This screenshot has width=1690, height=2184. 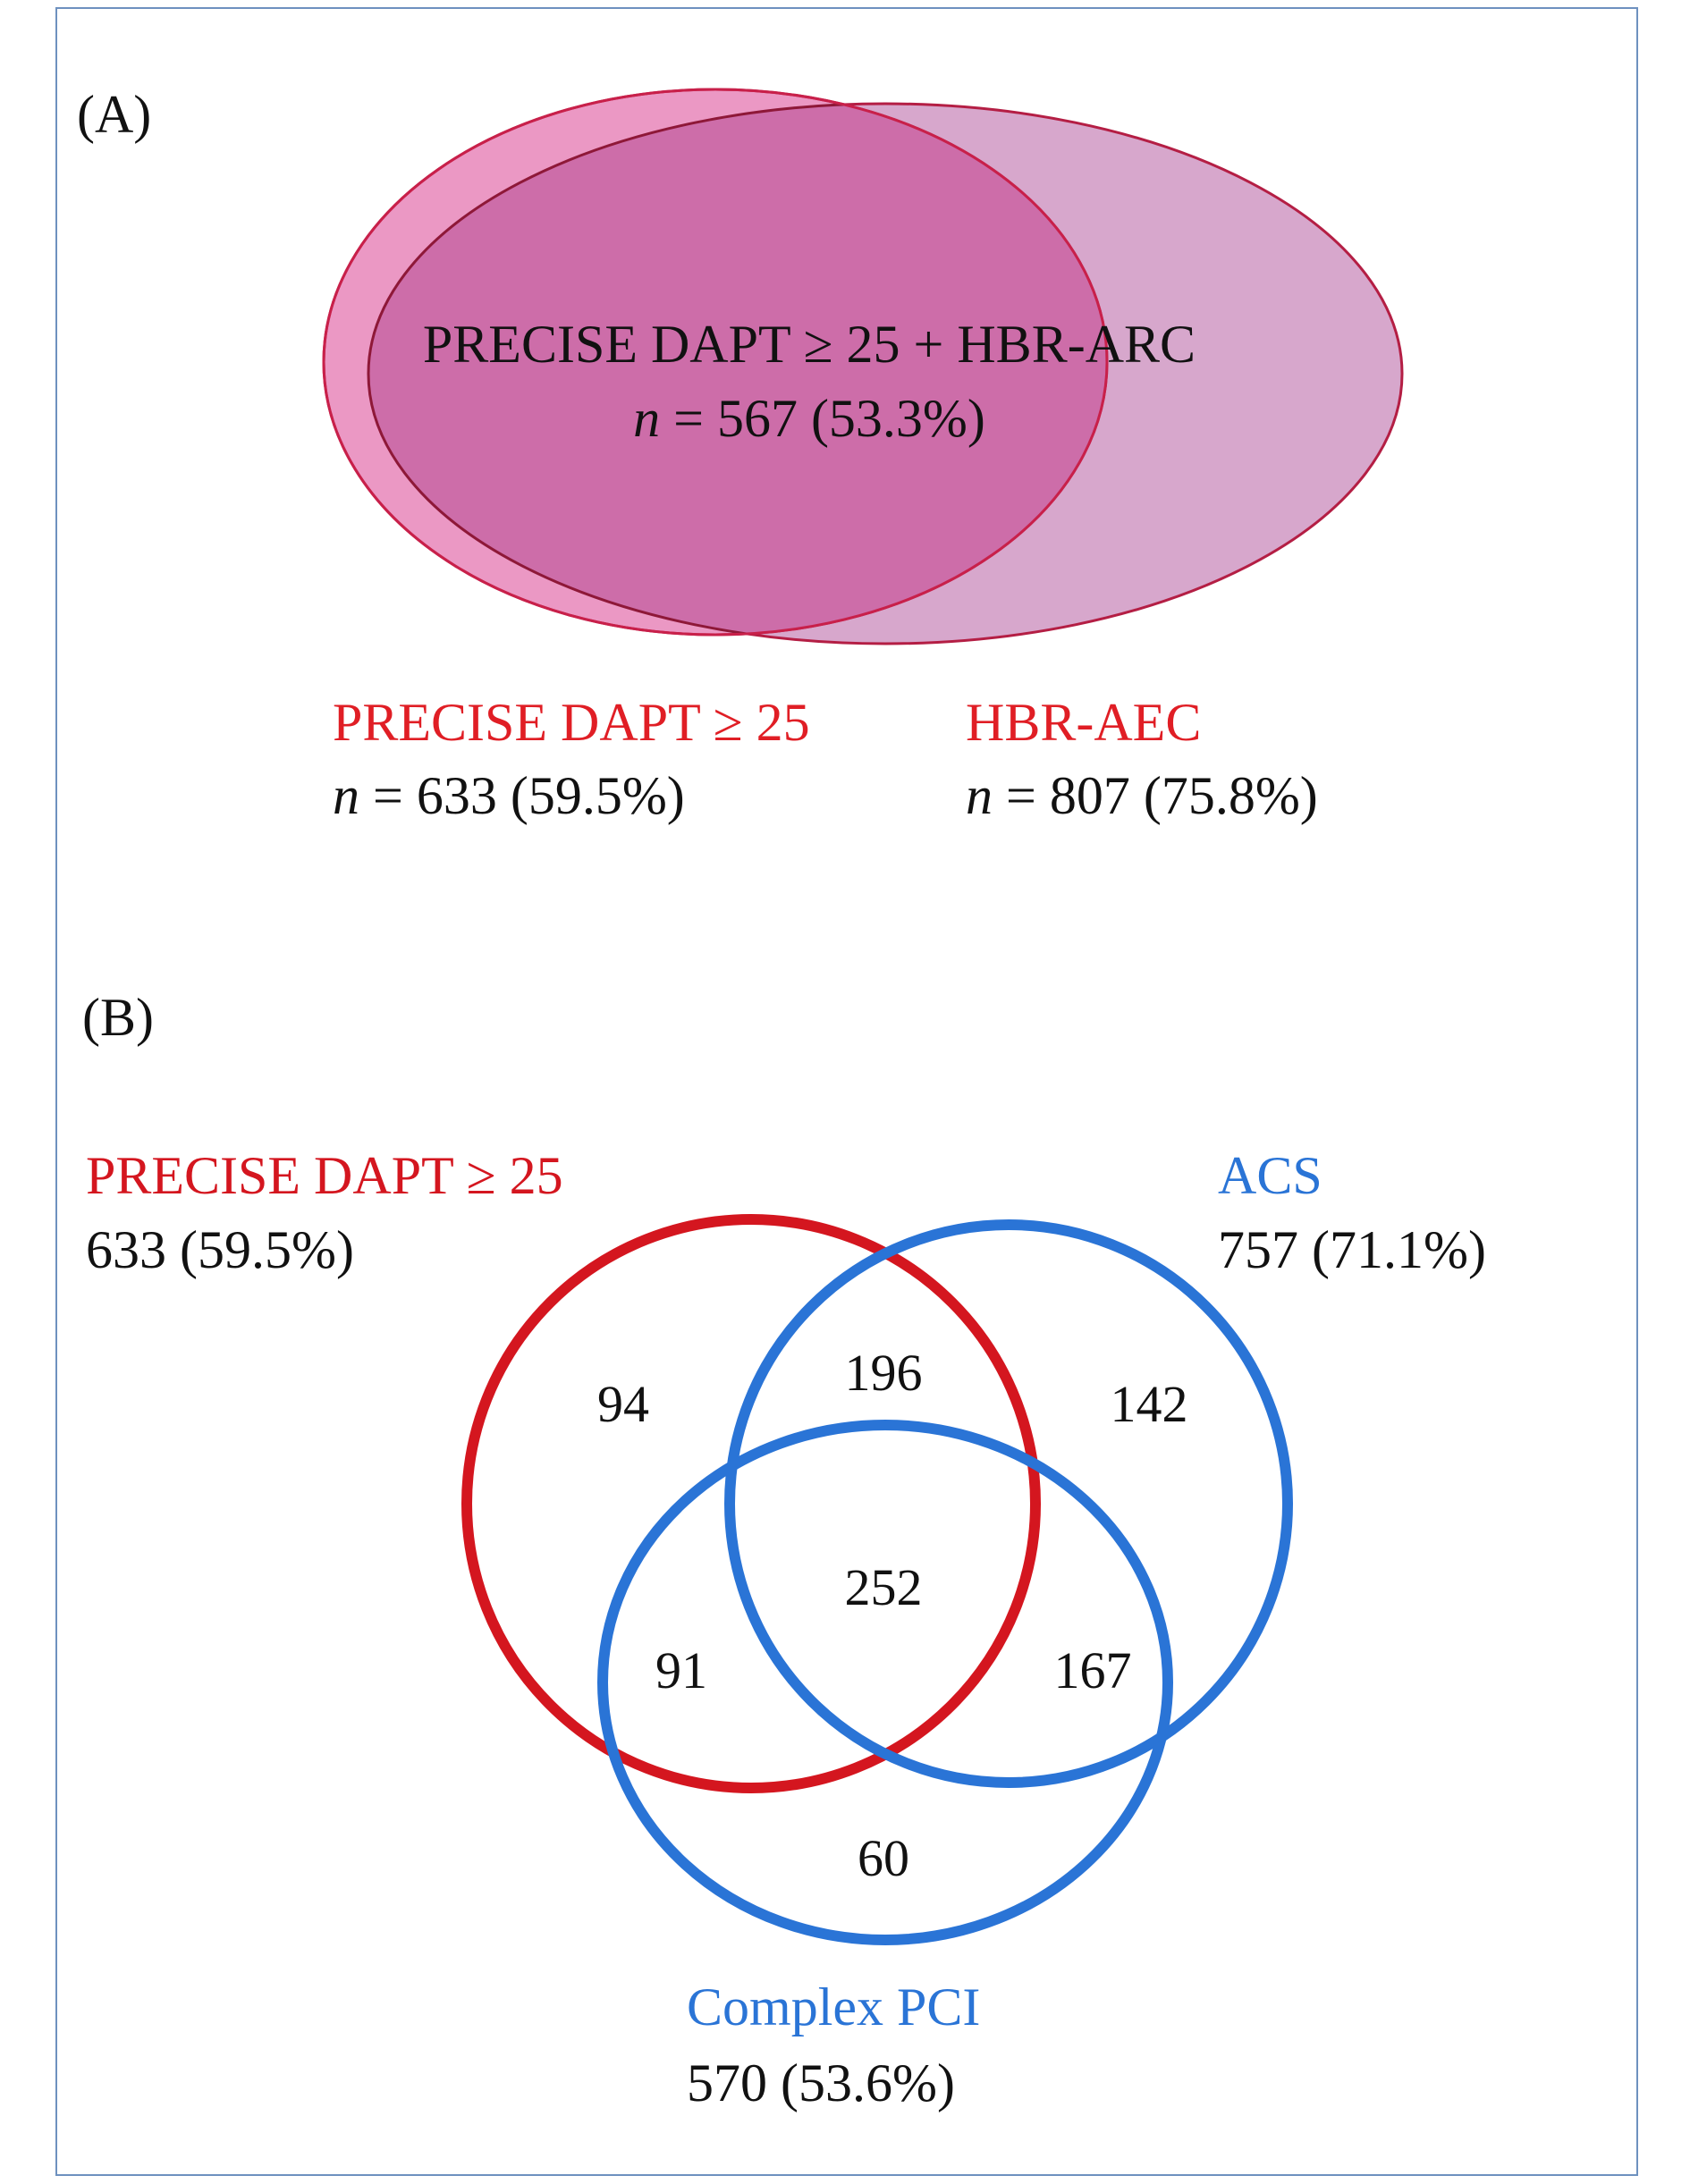 What do you see at coordinates (1093, 1670) in the screenshot?
I see `region-acs-pci: 167` at bounding box center [1093, 1670].